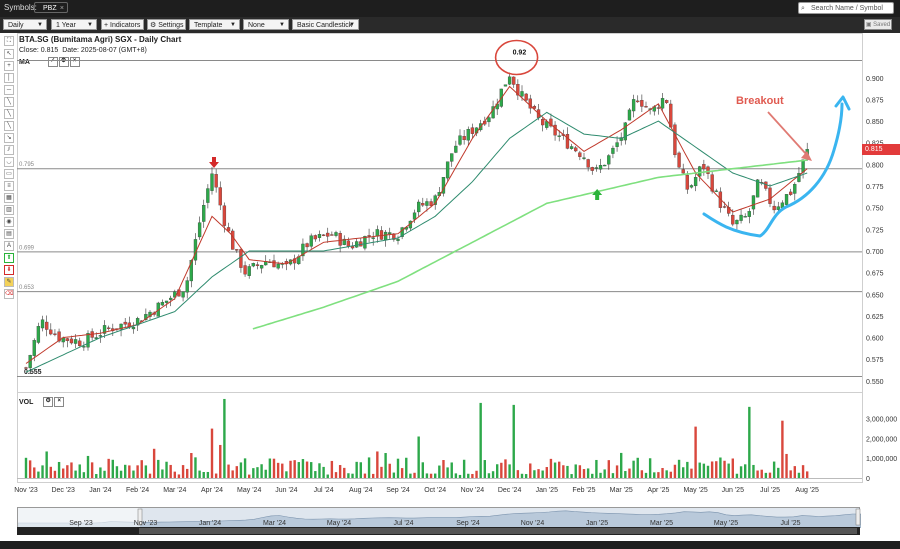  What do you see at coordinates (9, 198) in the screenshot?
I see `gann-fan-icon: ▦` at bounding box center [9, 198].